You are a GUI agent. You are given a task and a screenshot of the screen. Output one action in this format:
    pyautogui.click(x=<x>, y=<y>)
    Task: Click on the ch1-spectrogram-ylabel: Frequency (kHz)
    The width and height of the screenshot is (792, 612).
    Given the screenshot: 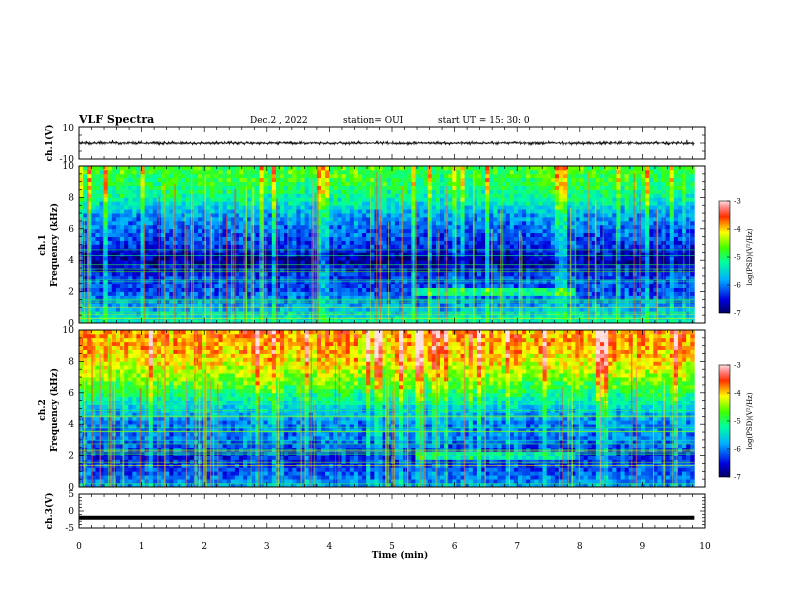 What is the action you would take?
    pyautogui.click(x=54, y=245)
    